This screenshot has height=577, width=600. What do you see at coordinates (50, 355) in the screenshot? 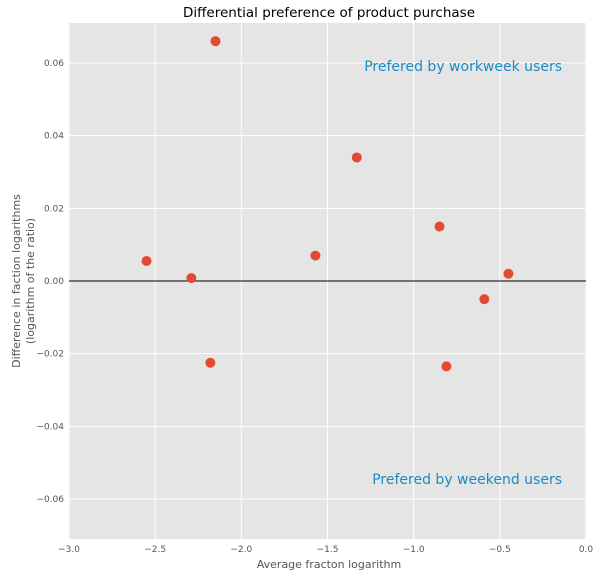
I see `y-tick-label: −0.02` at bounding box center [50, 355].